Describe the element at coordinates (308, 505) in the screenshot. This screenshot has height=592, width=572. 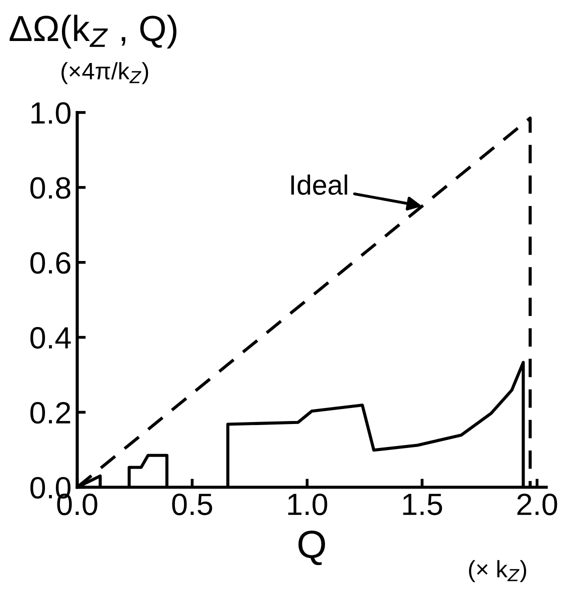
I see `x-tick-label: 1.0` at that location.